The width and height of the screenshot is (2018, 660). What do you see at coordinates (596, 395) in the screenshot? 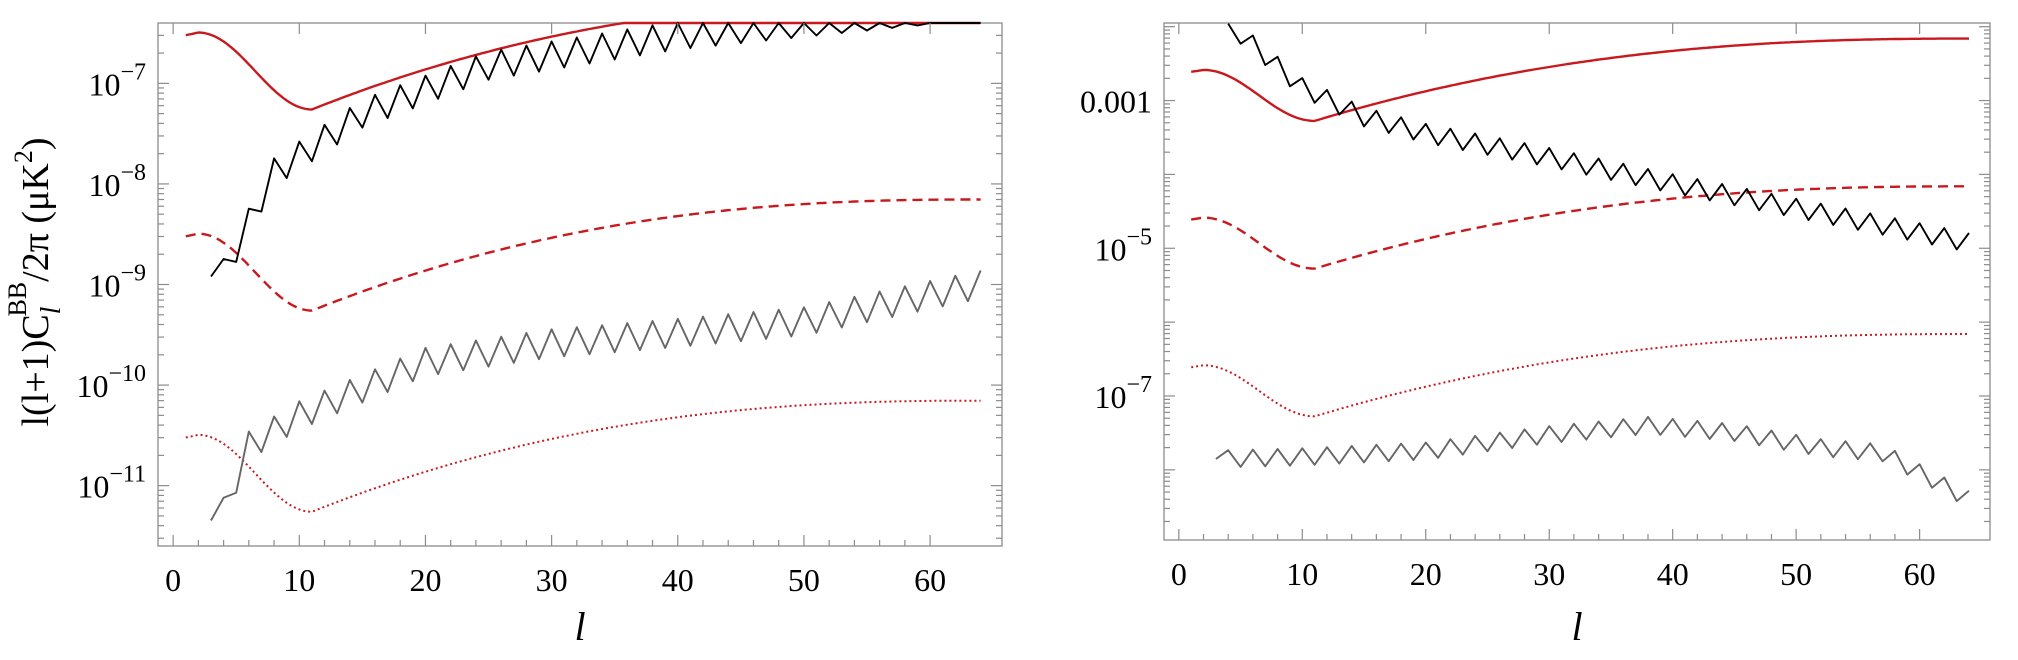
I see `left-series-noise-grey` at bounding box center [596, 395].